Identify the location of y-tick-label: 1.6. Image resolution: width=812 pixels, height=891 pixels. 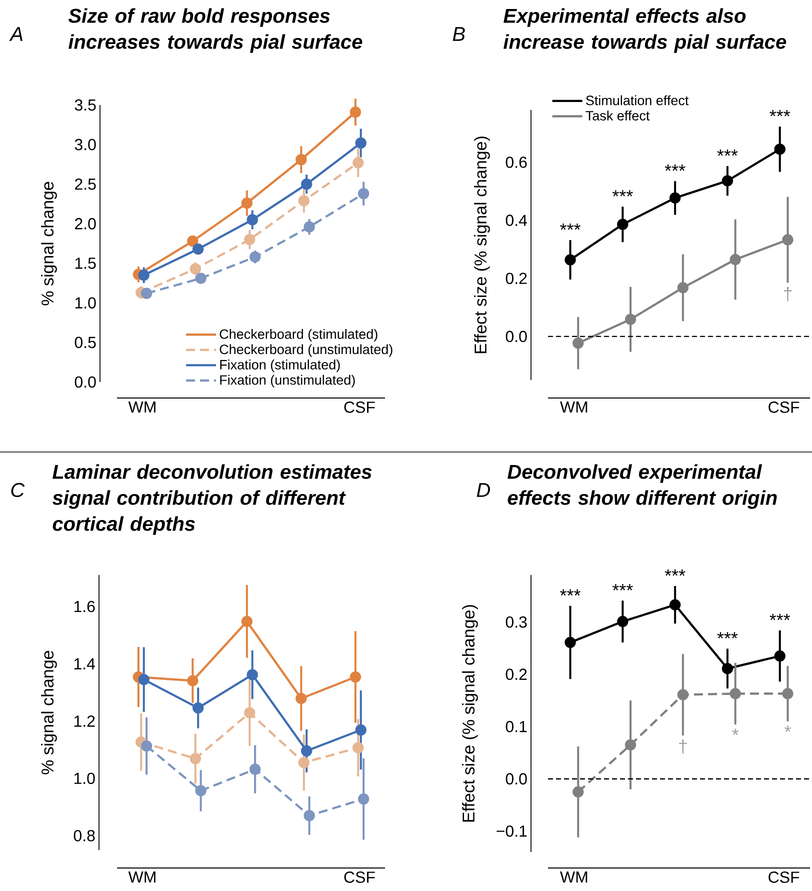
(84, 606).